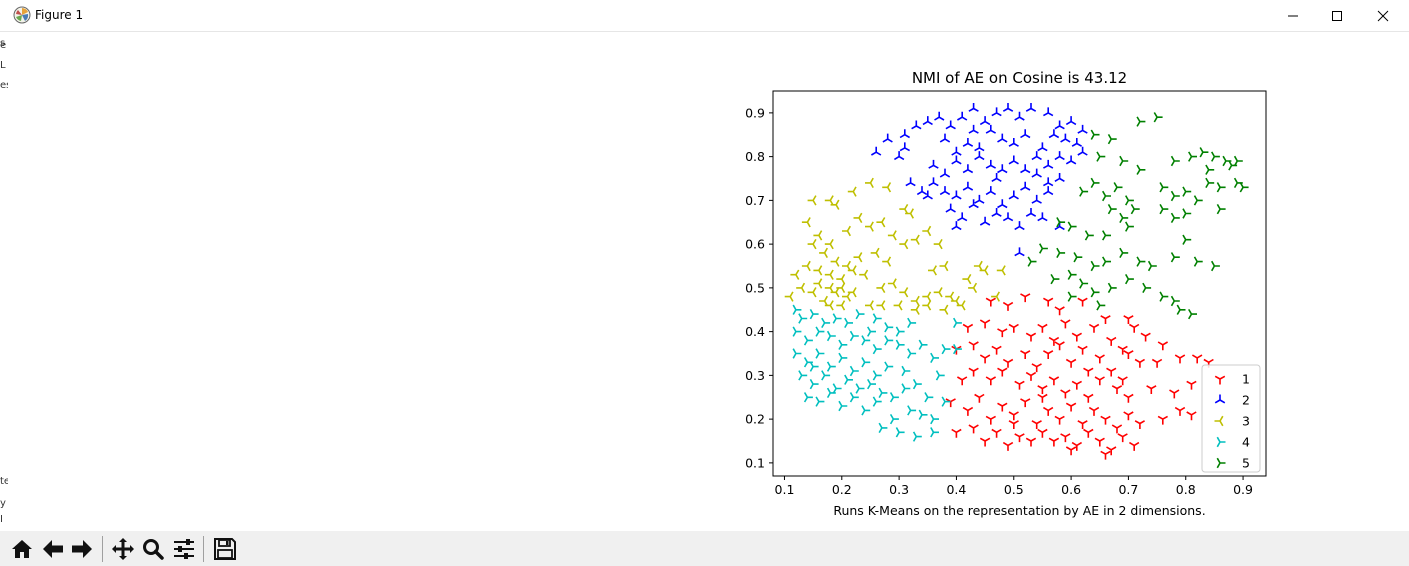 The image size is (1409, 566). What do you see at coordinates (1246, 421) in the screenshot?
I see `legend-label: 3` at bounding box center [1246, 421].